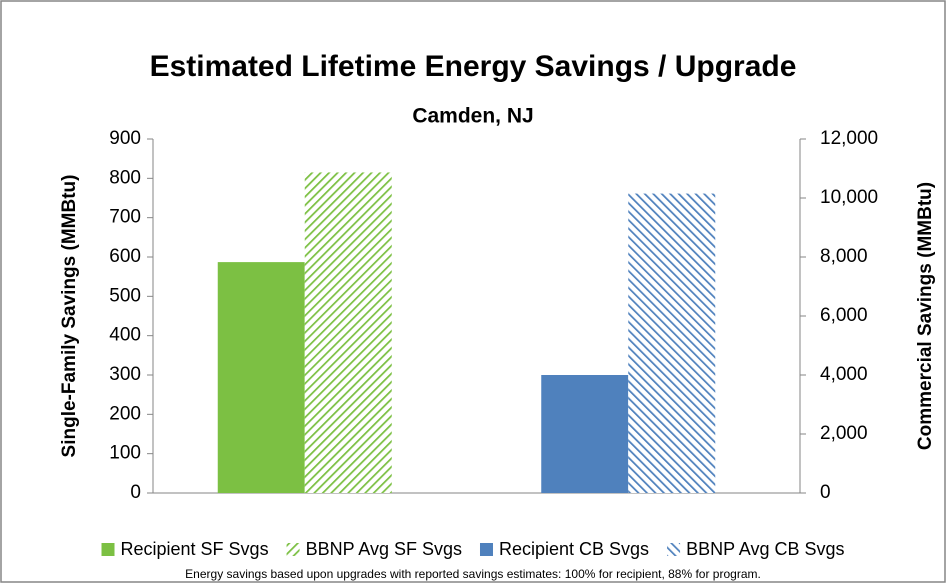  I want to click on y-tick-label: 200, so click(125, 413).